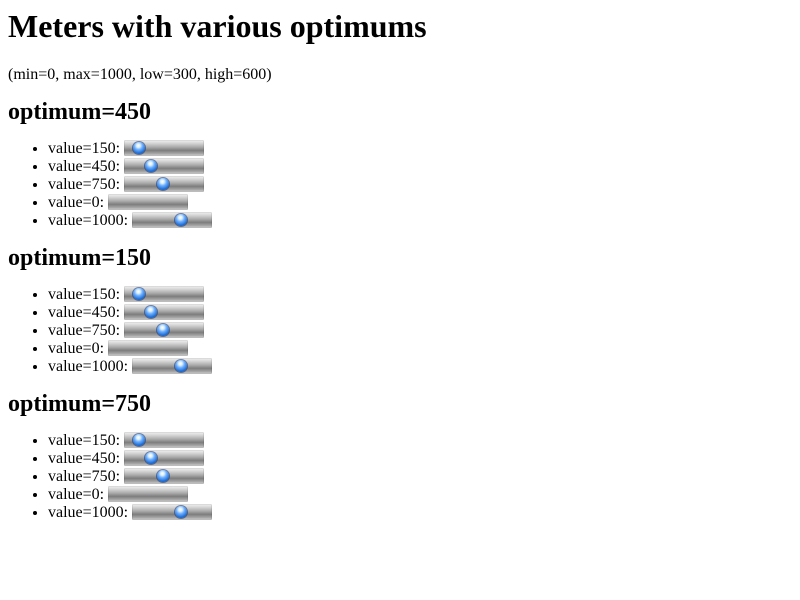 This screenshot has height=600, width=800. I want to click on page-title: Meters with various optimums, so click(217, 26).